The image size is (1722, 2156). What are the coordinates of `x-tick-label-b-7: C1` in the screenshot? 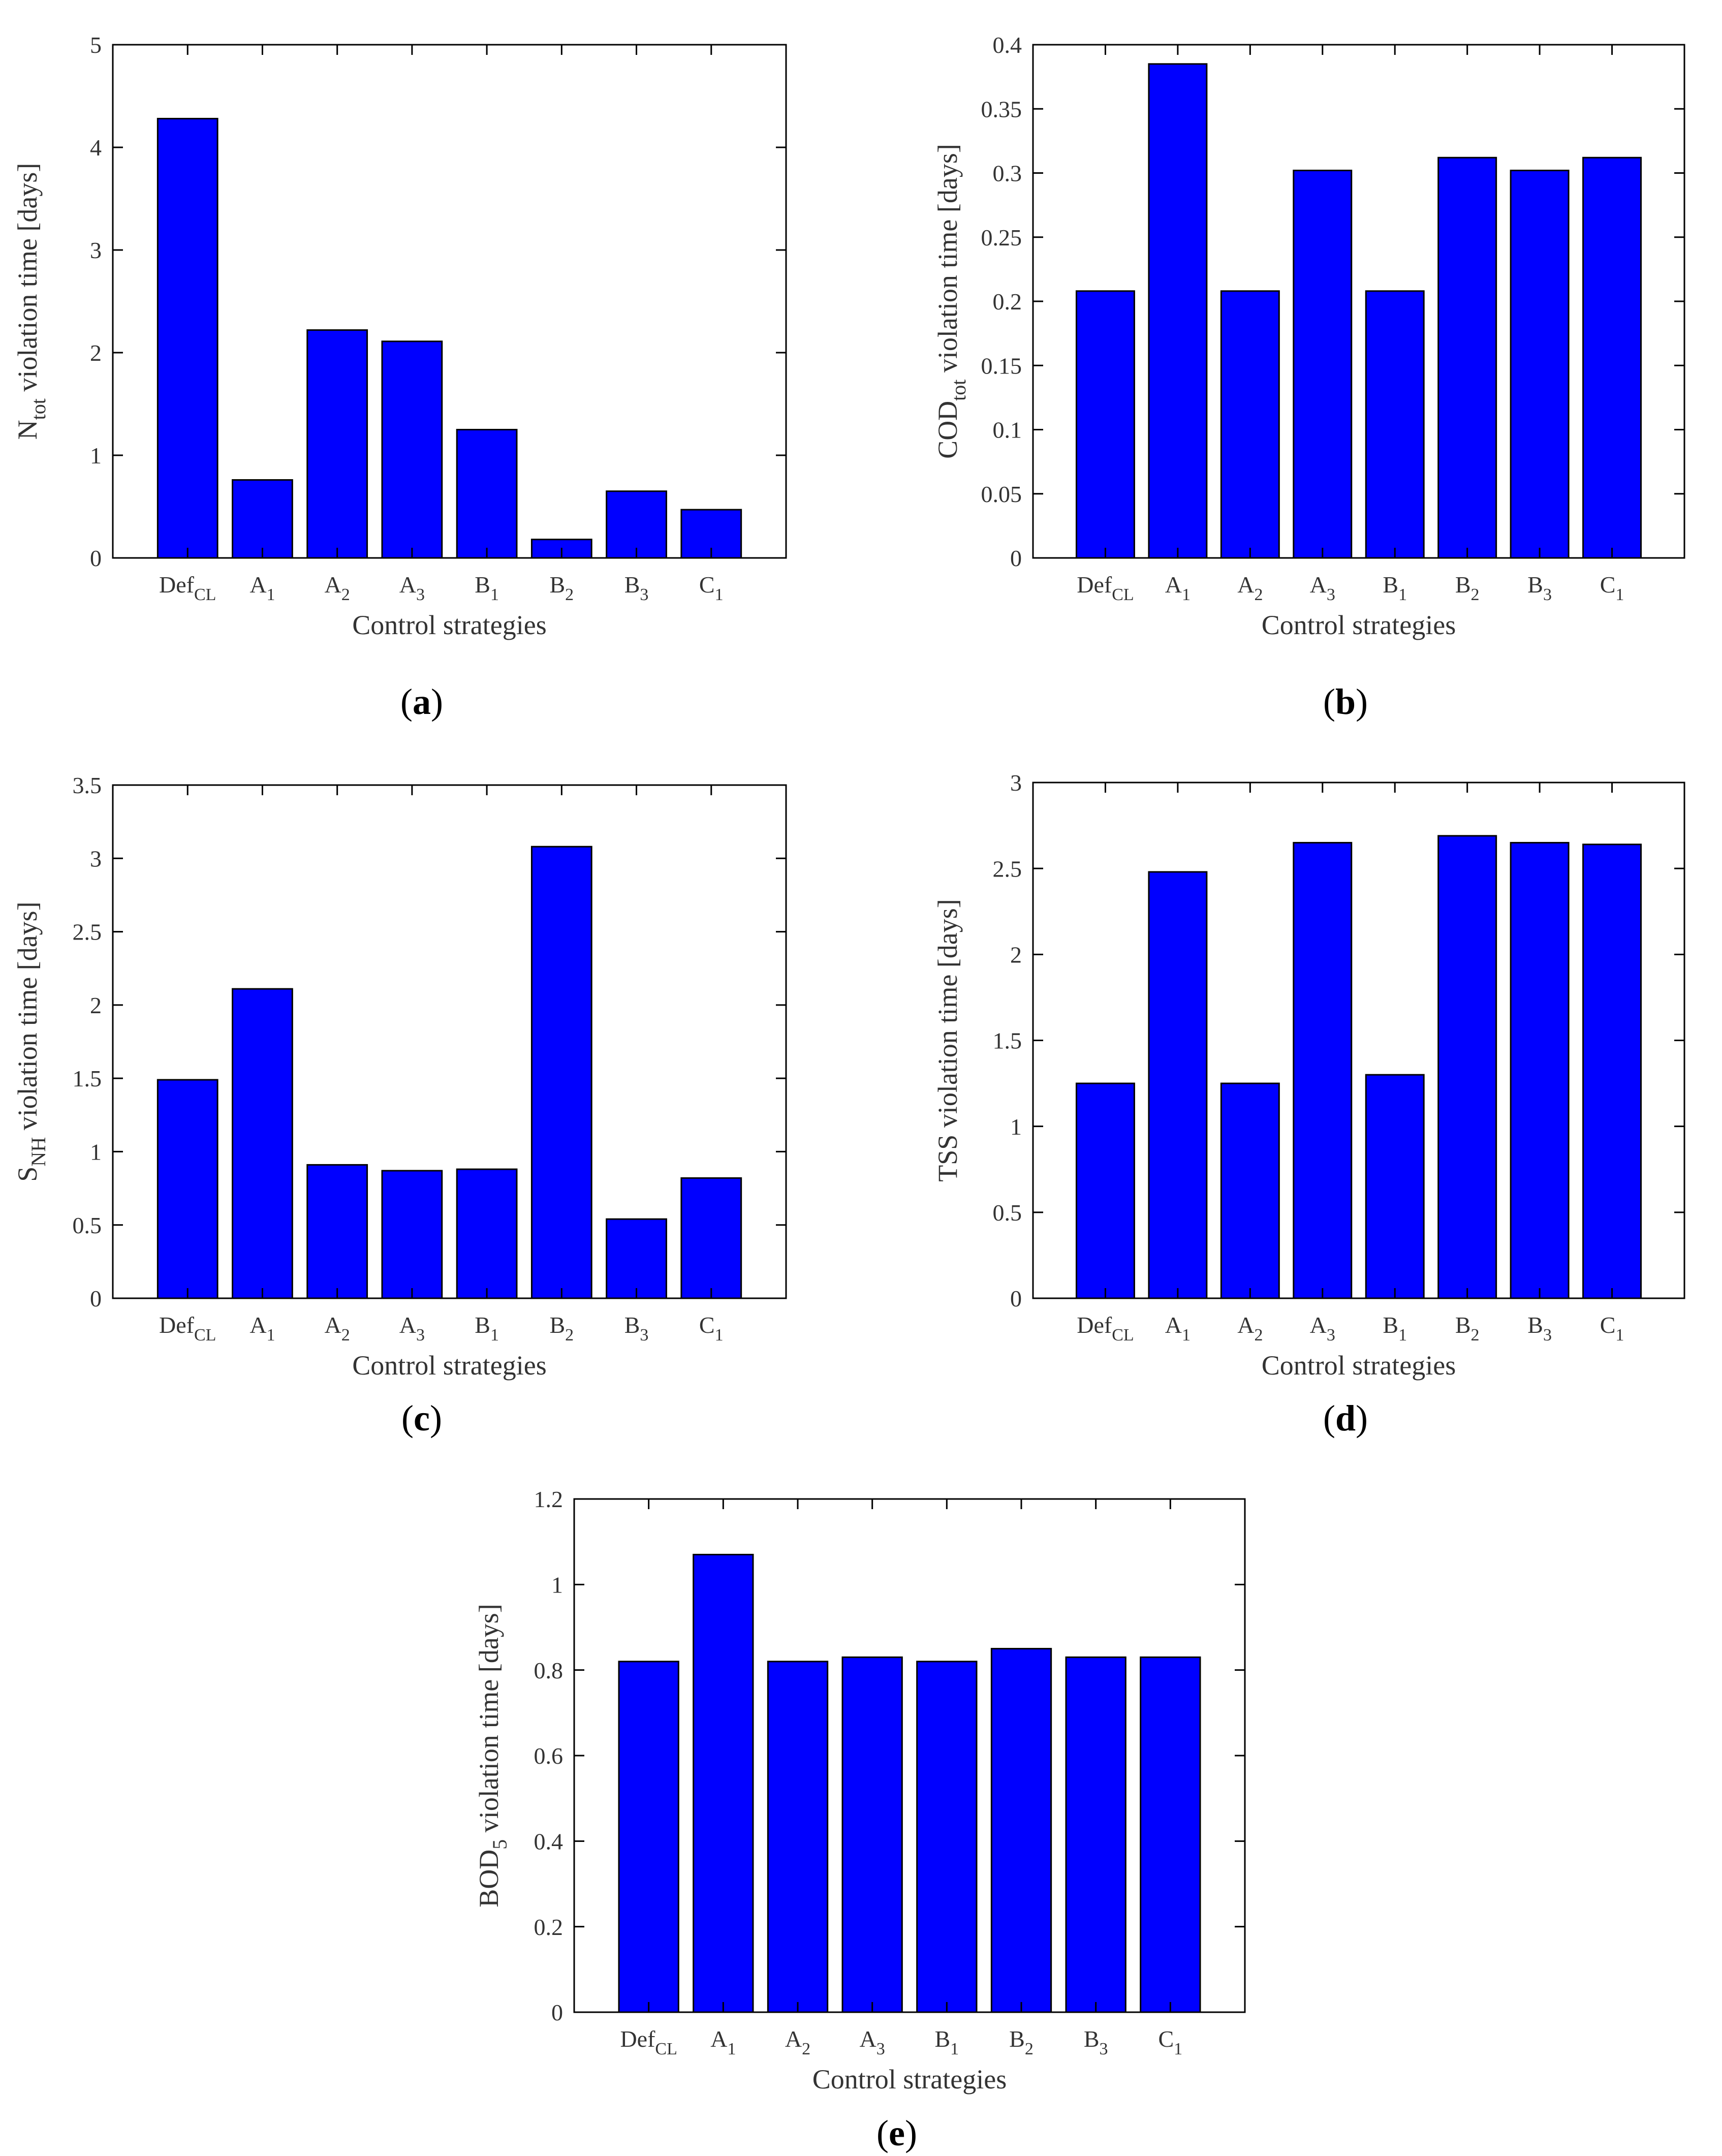 It's located at (1612, 588).